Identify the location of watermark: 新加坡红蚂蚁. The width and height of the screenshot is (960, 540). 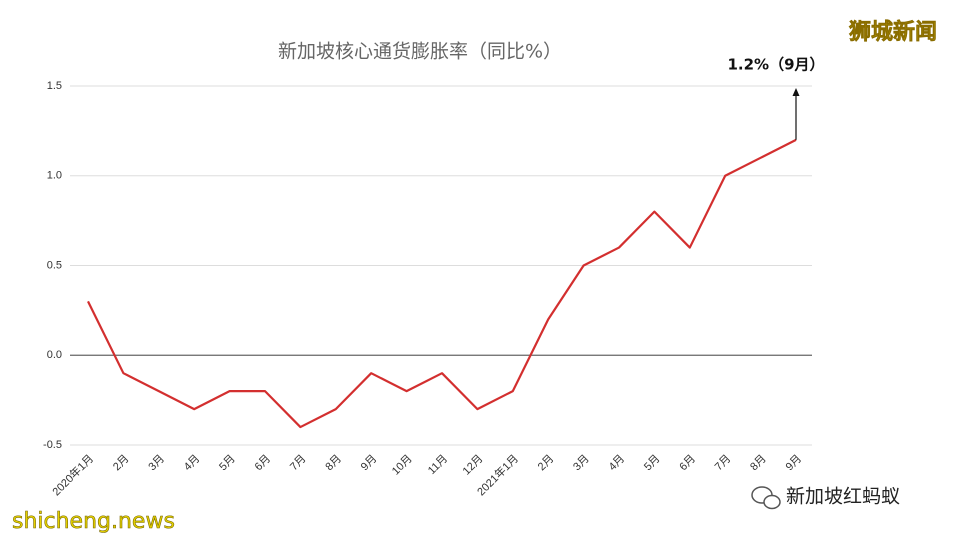
(843, 497).